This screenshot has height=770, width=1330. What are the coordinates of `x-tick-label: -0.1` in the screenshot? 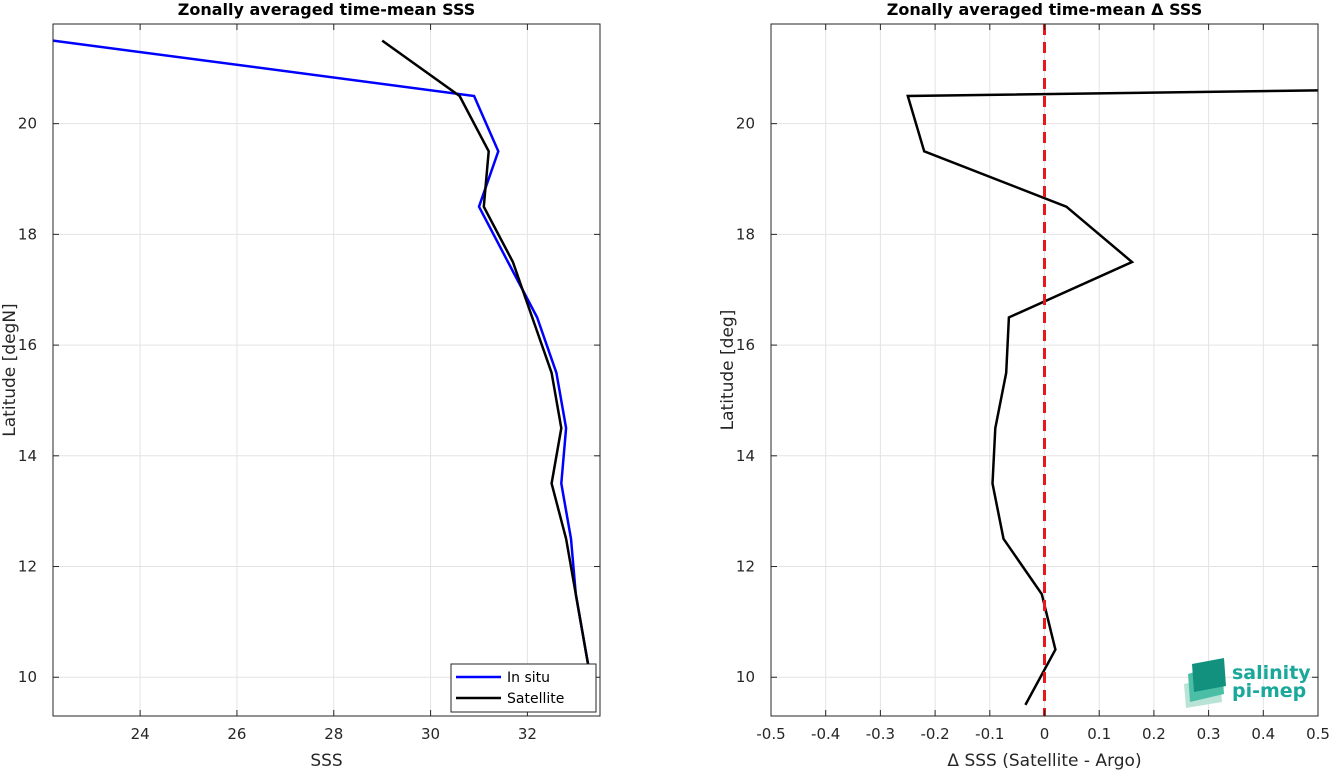 It's located at (989, 734).